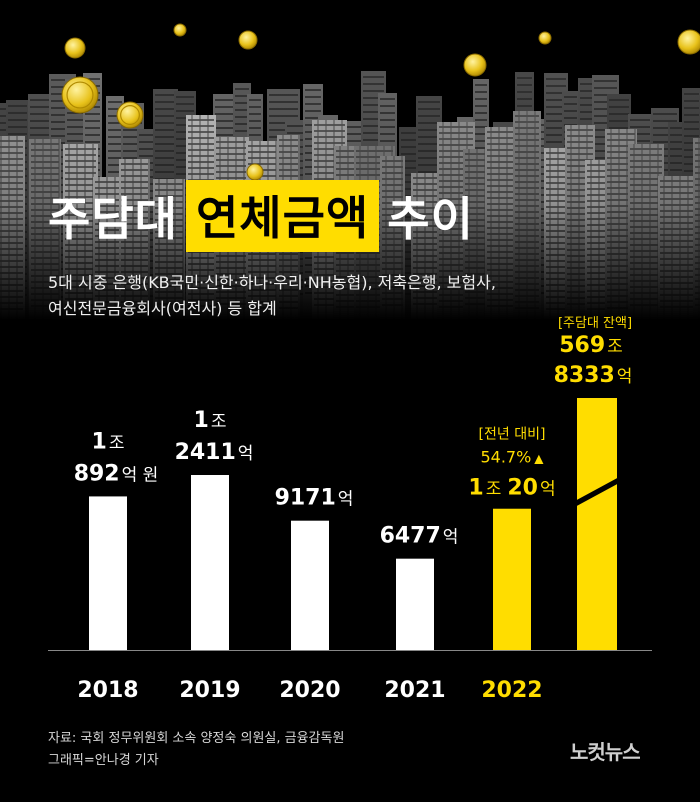  Describe the element at coordinates (162, 308) in the screenshot. I see `subtitle-line2: 여신전문금융회사(여전사) 등 합계` at that location.